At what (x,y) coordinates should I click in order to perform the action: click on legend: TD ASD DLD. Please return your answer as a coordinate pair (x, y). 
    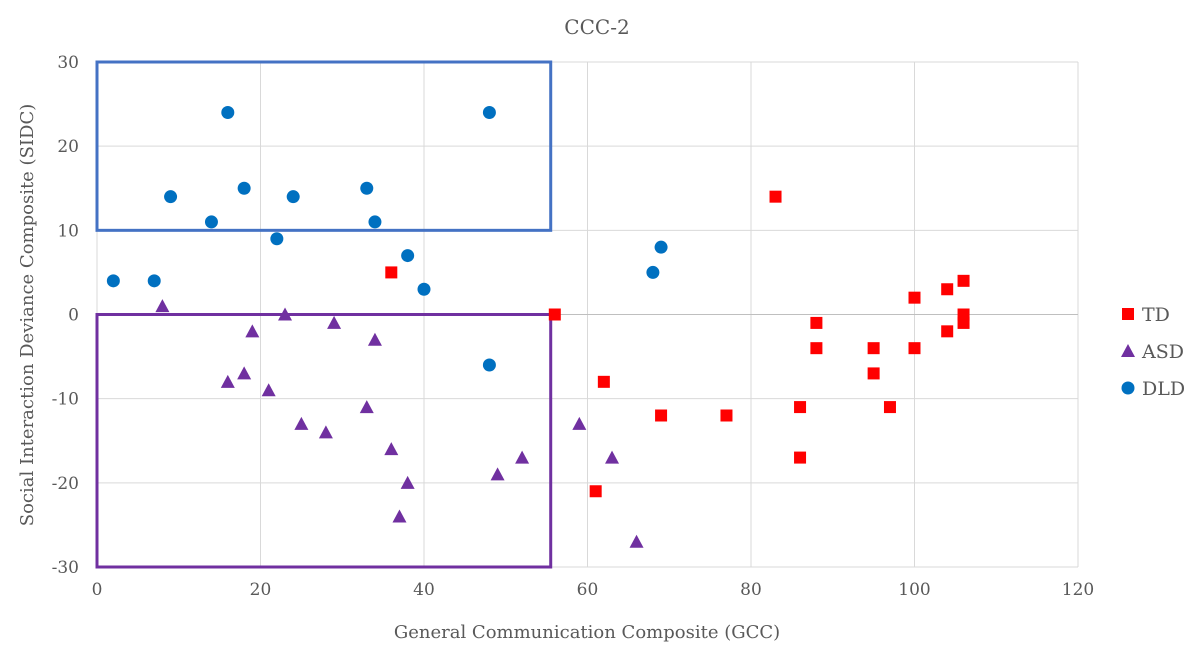
    Looking at the image, I should click on (1153, 352).